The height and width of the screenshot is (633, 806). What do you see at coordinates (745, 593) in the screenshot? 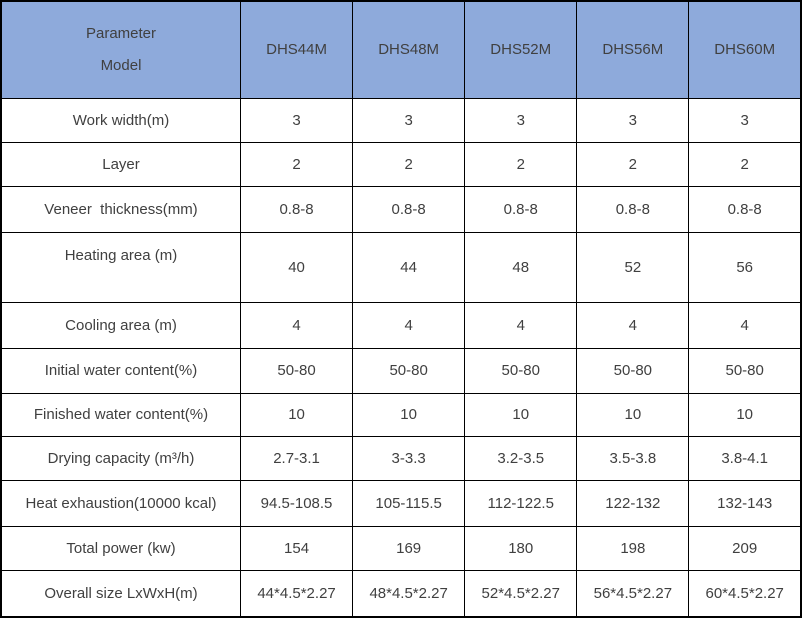
I see `cell-value: 60*4.5*2.27` at bounding box center [745, 593].